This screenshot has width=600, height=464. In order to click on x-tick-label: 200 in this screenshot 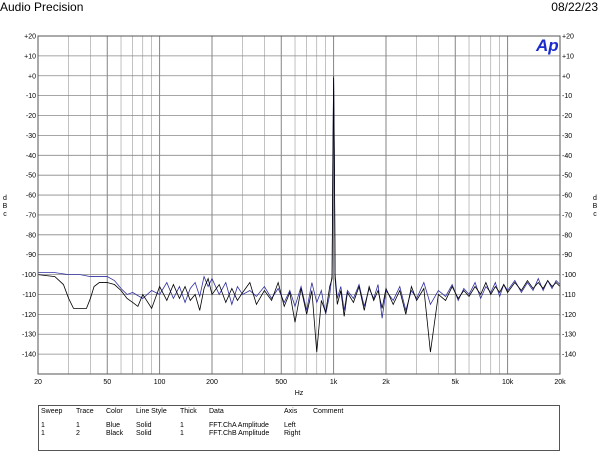, I will do `click(212, 382)`.